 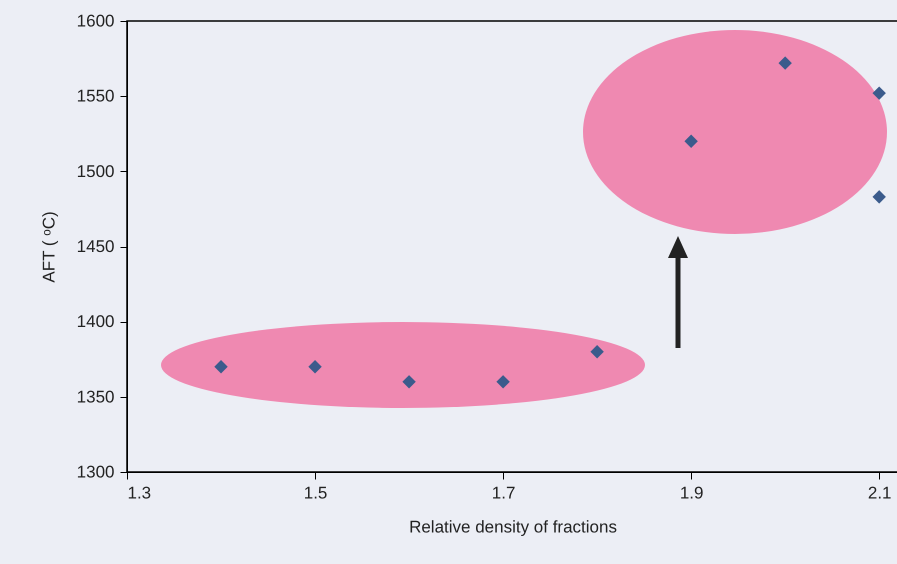 What do you see at coordinates (95, 246) in the screenshot?
I see `y-tick-label: 1450` at bounding box center [95, 246].